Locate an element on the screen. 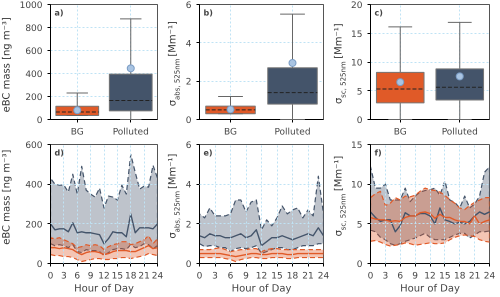 The image size is (500, 297). y-tick-label: 800 is located at coordinates (34, 29).